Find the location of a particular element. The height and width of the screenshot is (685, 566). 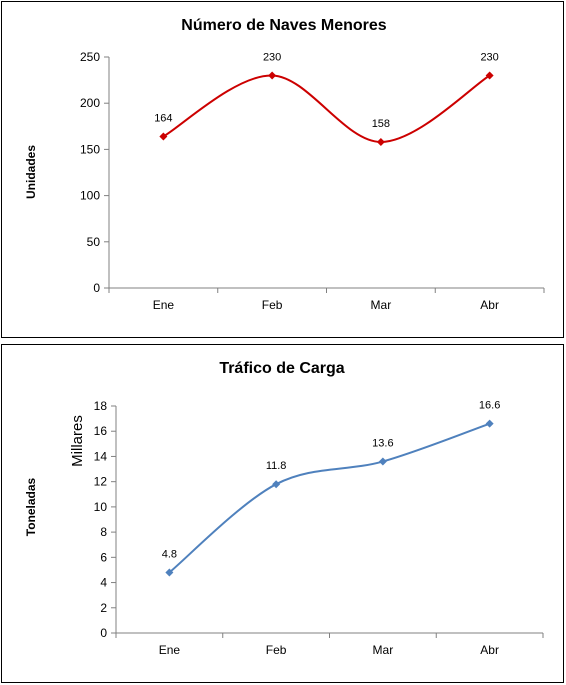

y-tick-label: 10 is located at coordinates (101, 507).